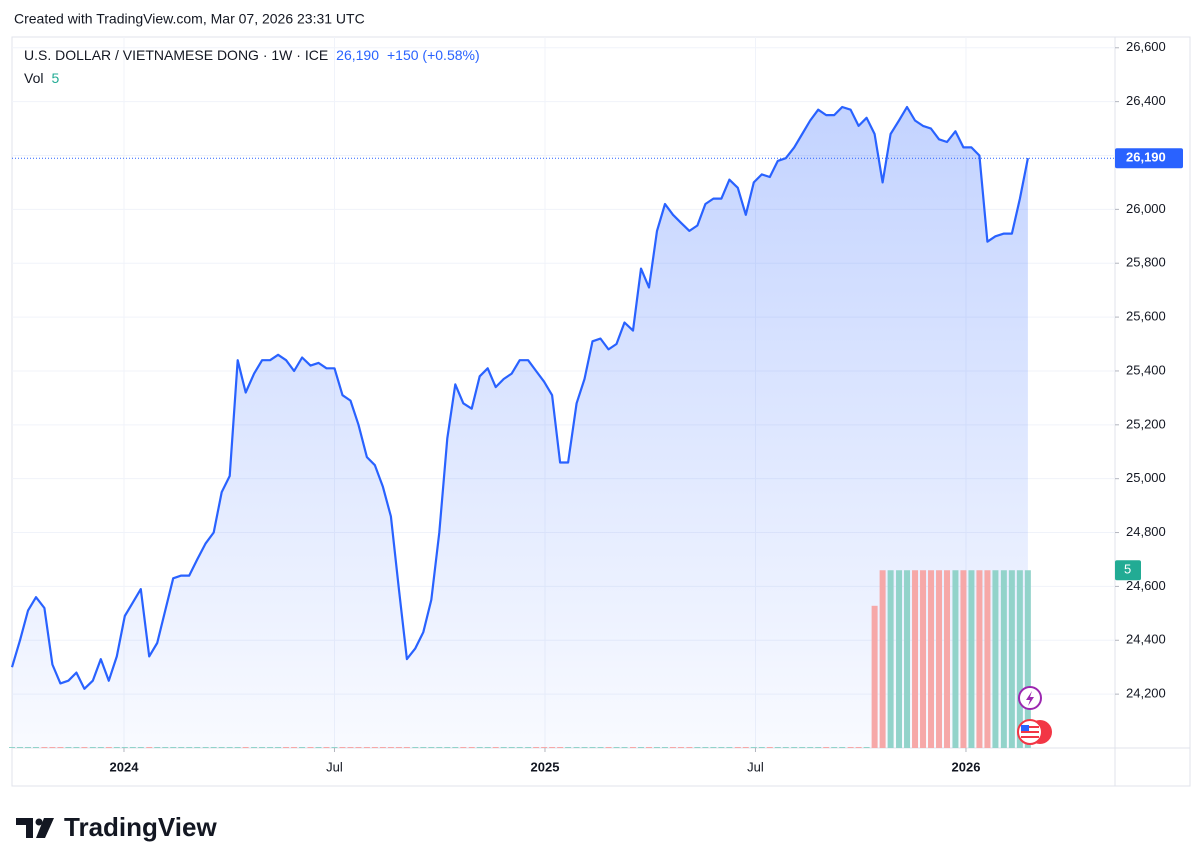 This screenshot has width=1200, height=867. What do you see at coordinates (1146, 208) in the screenshot?
I see `y-tick-label: 26,000` at bounding box center [1146, 208].